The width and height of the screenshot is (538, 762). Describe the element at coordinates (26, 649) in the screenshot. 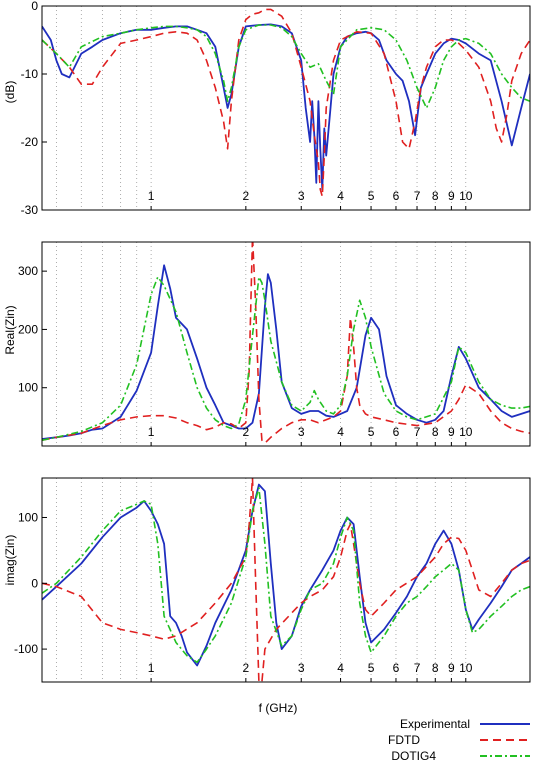

I see `y-tick-label: -100` at that location.